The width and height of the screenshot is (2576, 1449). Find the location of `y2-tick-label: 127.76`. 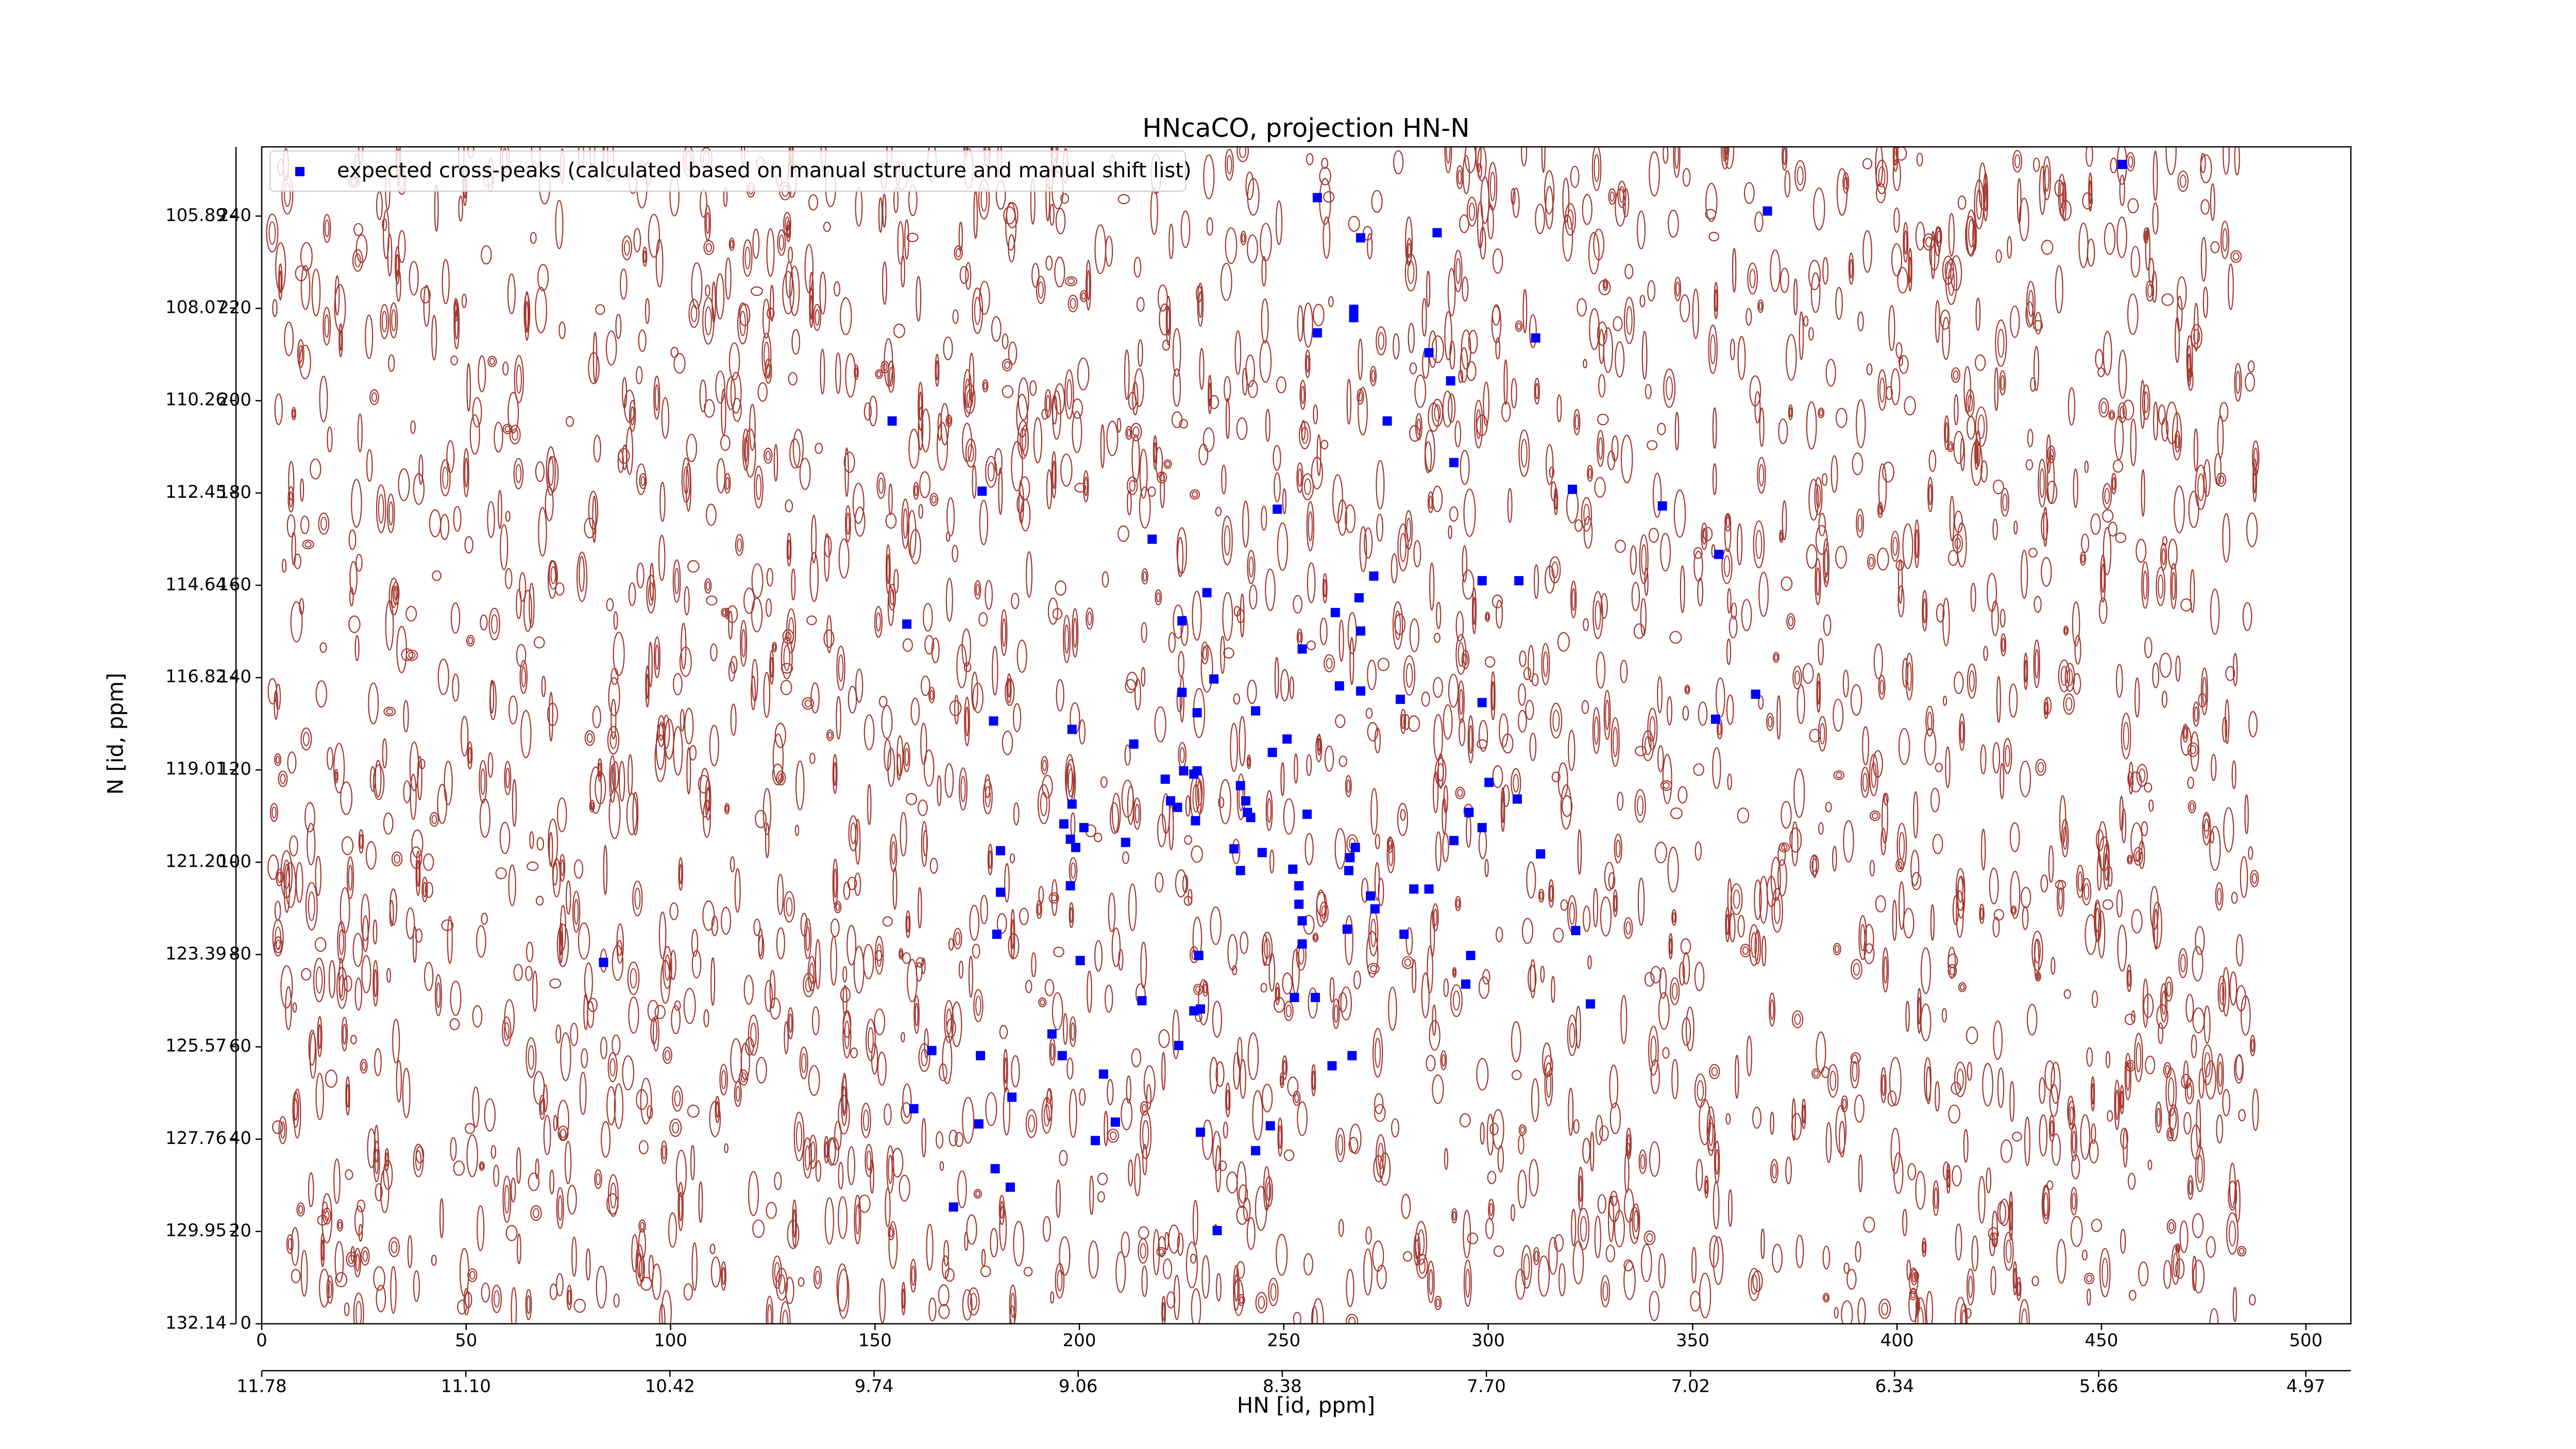

y2-tick-label: 127.76 is located at coordinates (196, 1138).